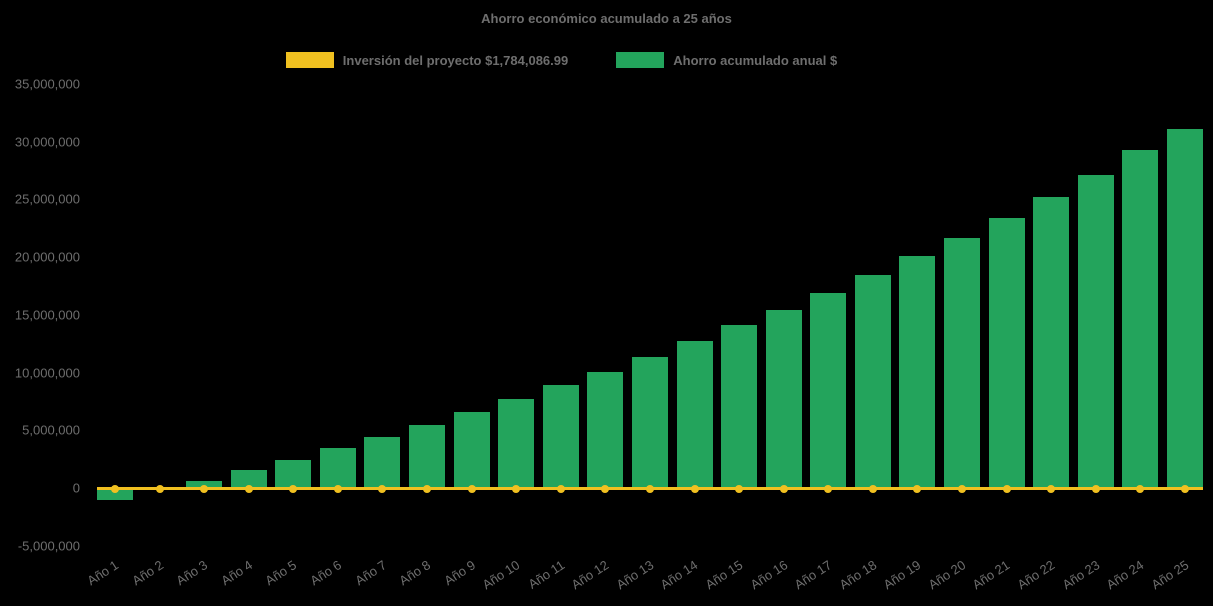 The width and height of the screenshot is (1213, 606). I want to click on x-axis-label: Año 16, so click(768, 575).